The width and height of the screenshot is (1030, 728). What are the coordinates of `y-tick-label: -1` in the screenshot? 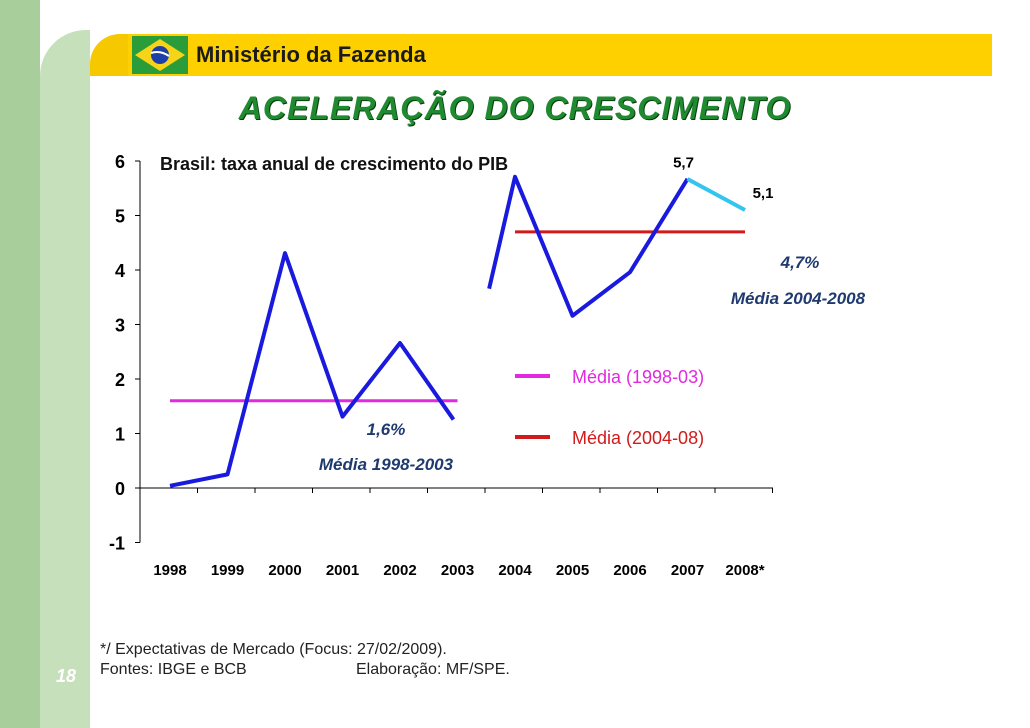 It's located at (117, 544).